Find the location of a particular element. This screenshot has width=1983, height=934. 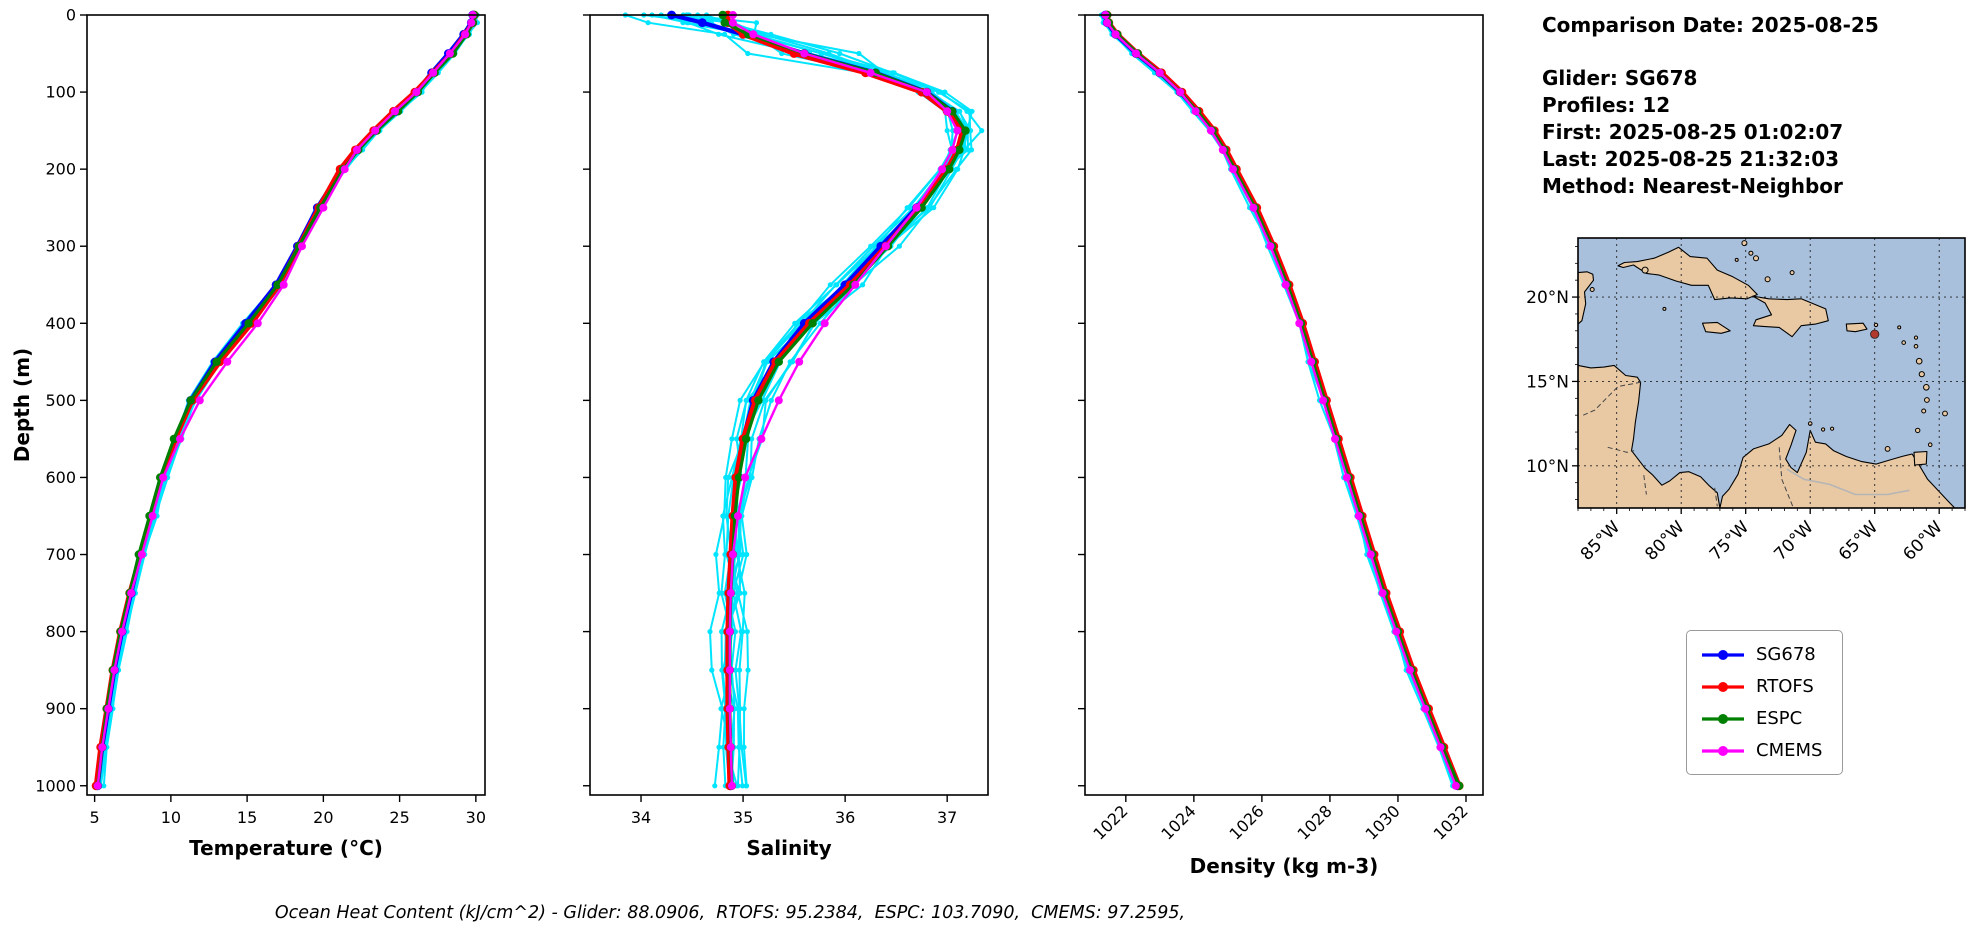

comparison-date-text: Comparison Date: 2025-08-25 is located at coordinates (1710, 25).